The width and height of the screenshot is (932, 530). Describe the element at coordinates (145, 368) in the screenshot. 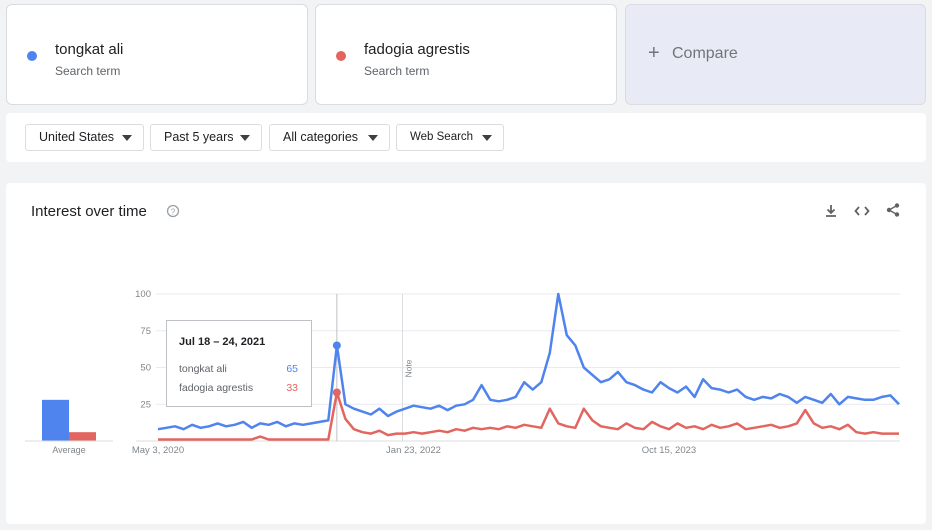

I see `y-tick-label: 50` at that location.